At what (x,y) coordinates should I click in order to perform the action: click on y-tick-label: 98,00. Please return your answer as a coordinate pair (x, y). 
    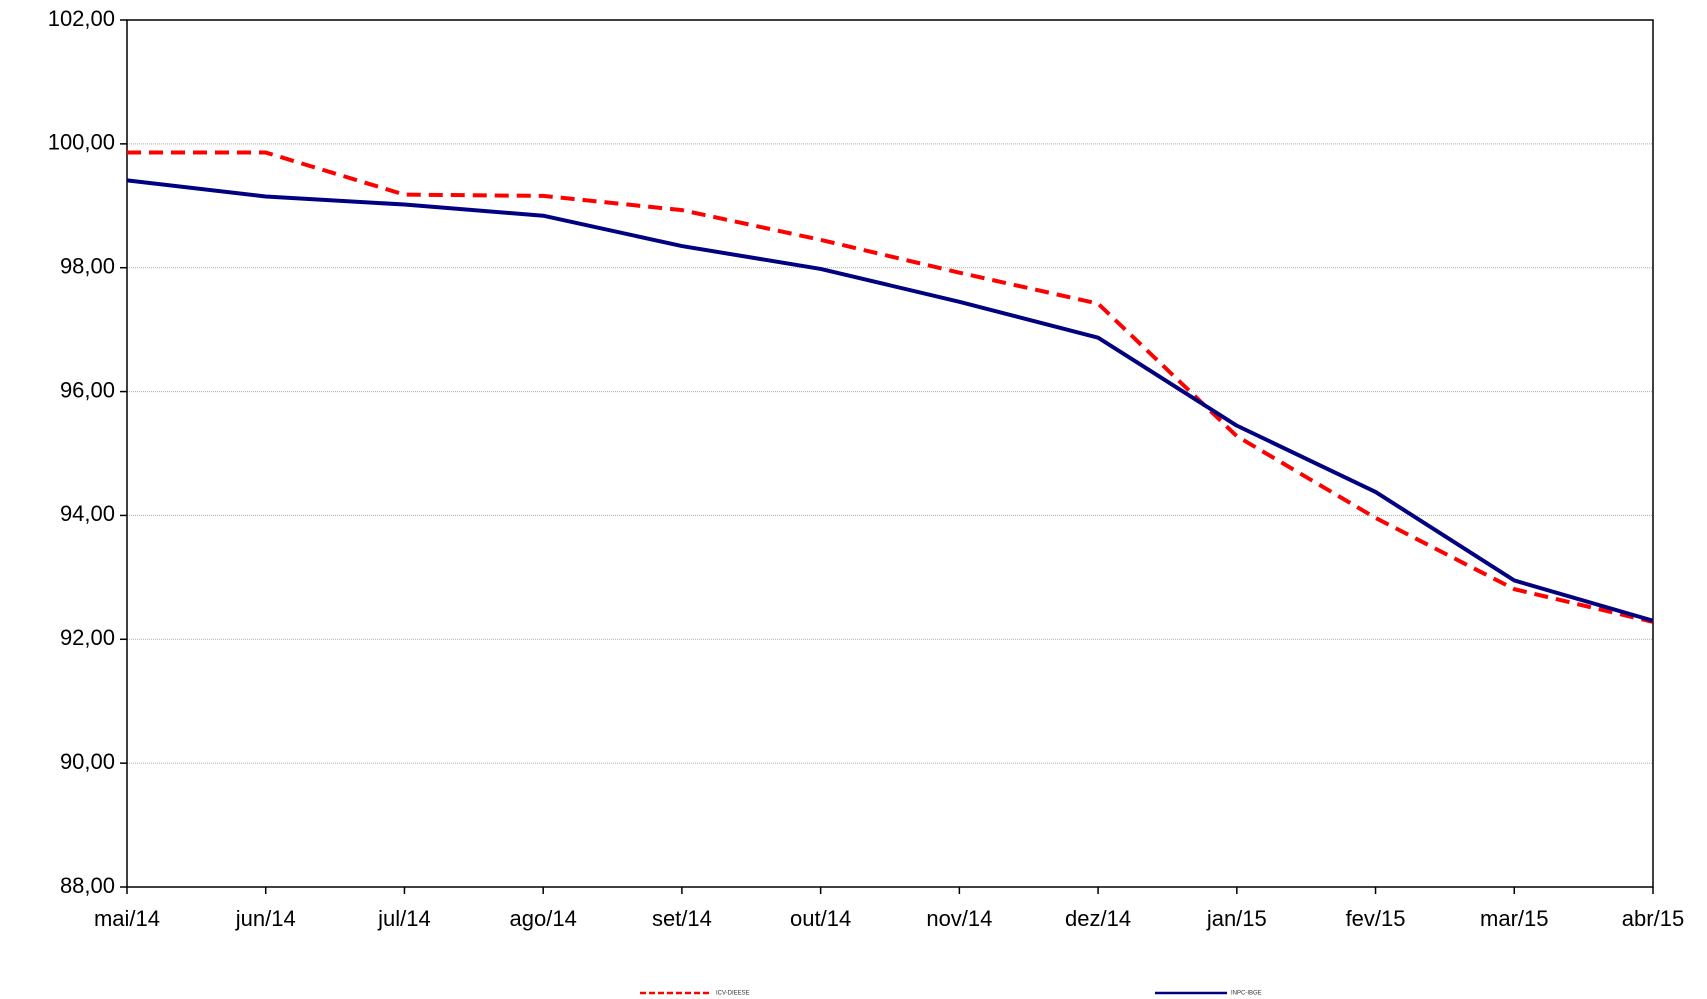
    Looking at the image, I should click on (87, 266).